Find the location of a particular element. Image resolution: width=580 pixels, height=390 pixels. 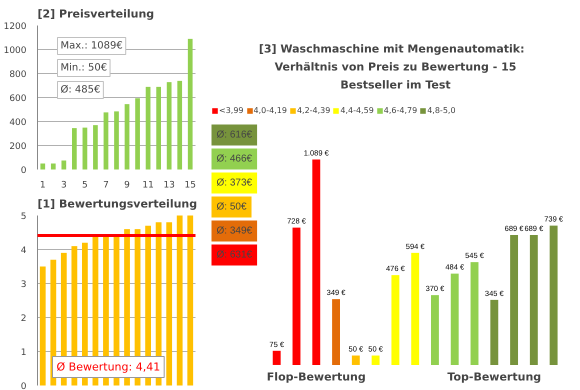

y-tick-label: 800 is located at coordinates (18, 75).